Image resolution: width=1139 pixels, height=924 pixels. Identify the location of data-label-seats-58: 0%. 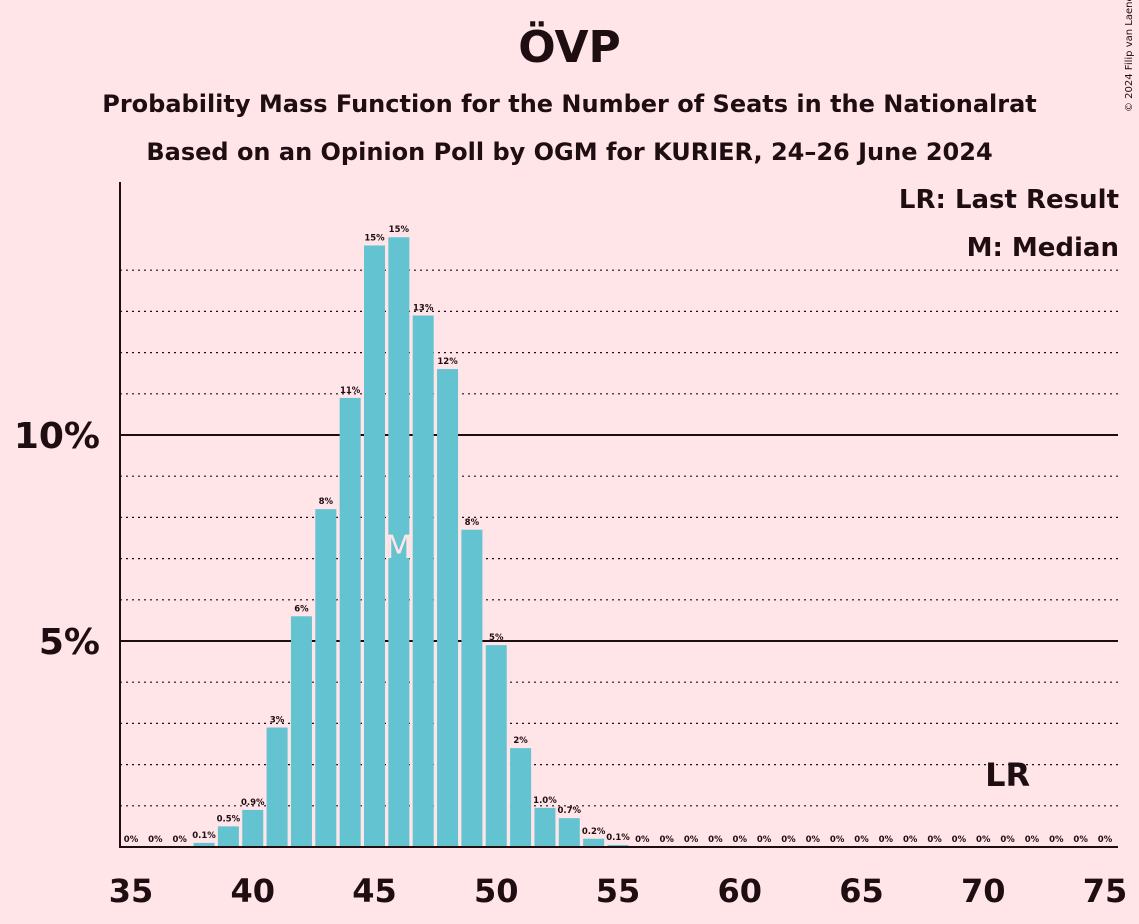
(691, 840).